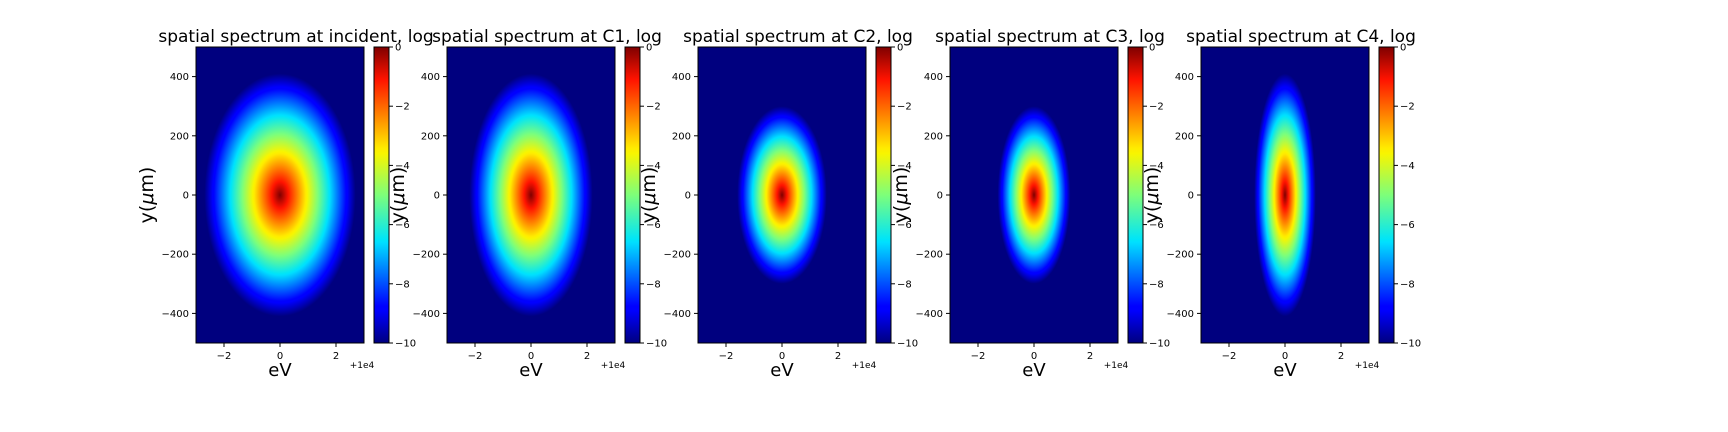 This screenshot has width=1728, height=432. Describe the element at coordinates (1050, 37) in the screenshot. I see `panel-title: spatial spectrum at C3, log` at that location.